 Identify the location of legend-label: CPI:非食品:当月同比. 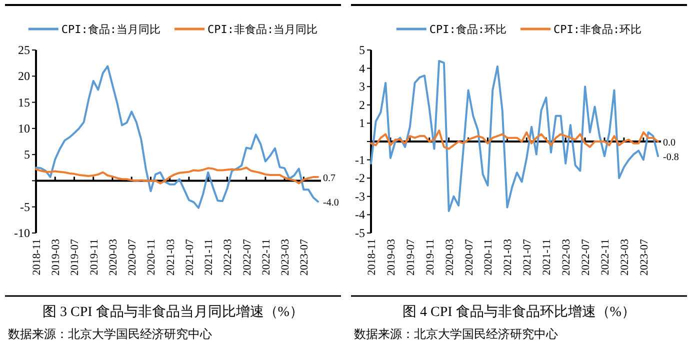
(263, 29).